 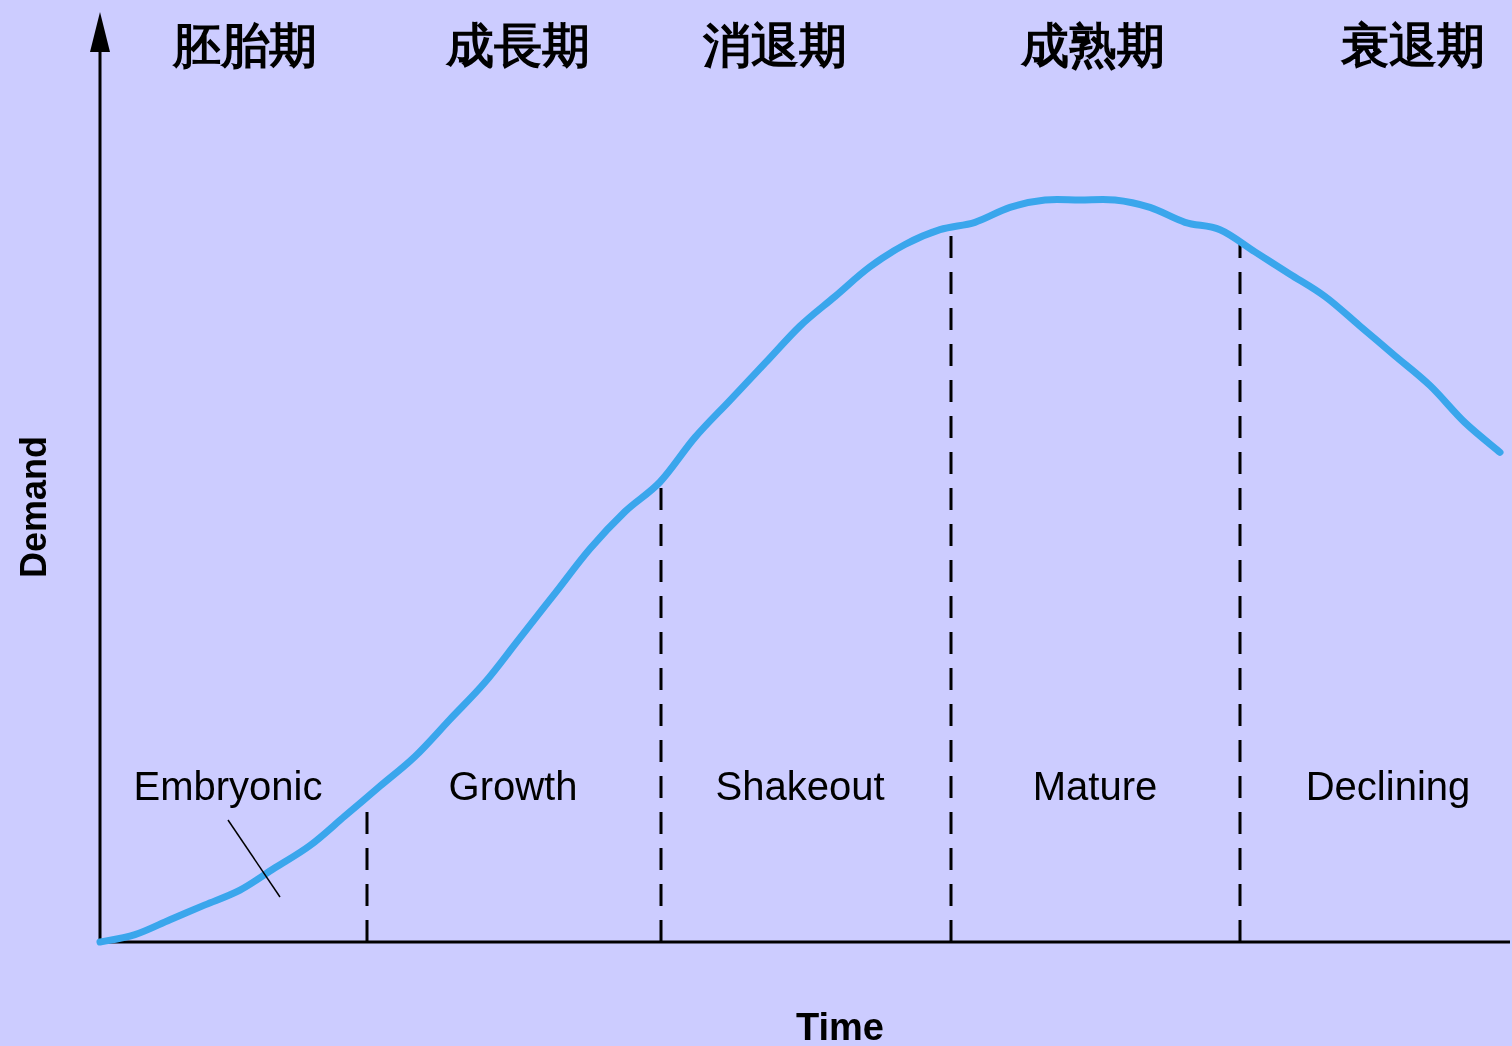 What do you see at coordinates (244, 45) in the screenshot?
I see `text: 胚胎期` at bounding box center [244, 45].